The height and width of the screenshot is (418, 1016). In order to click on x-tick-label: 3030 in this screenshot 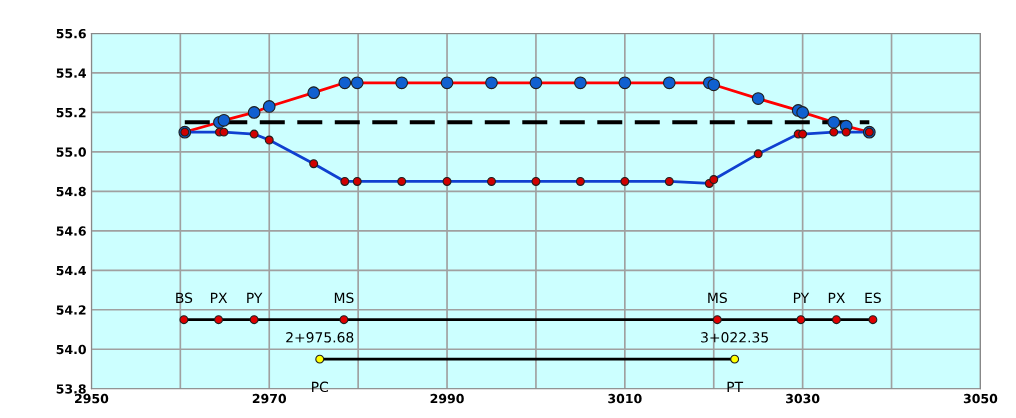, I will do `click(803, 398)`.